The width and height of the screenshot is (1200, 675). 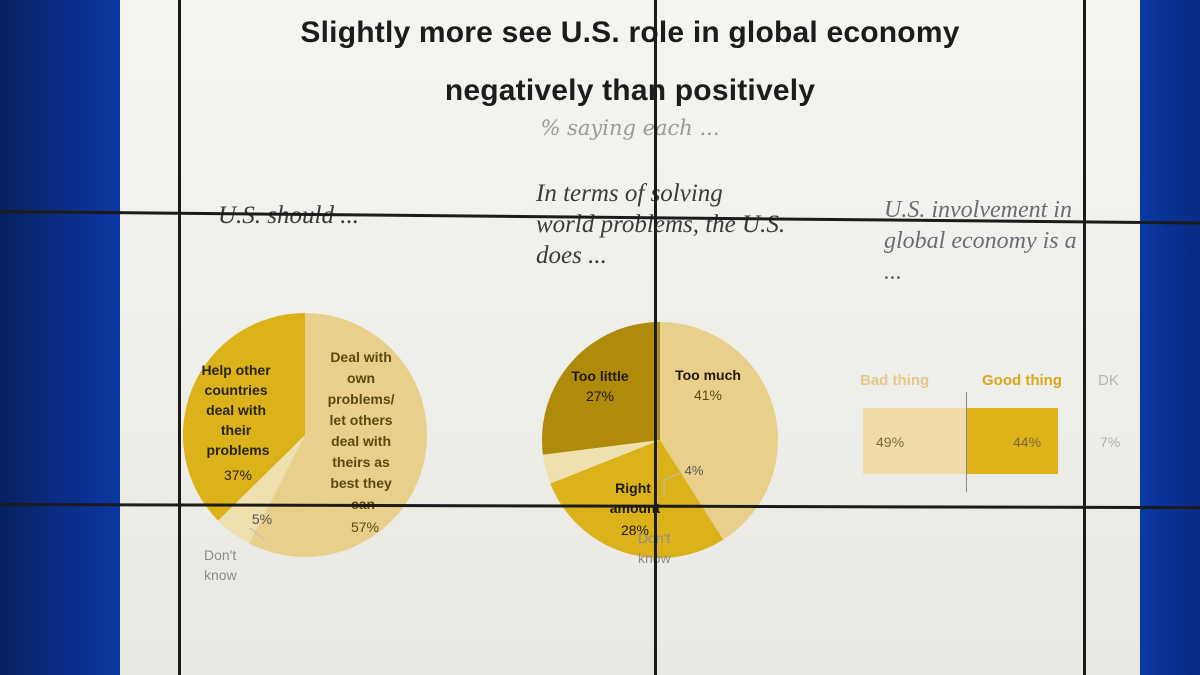 What do you see at coordinates (601, 462) in the screenshot?
I see `pie2-slice-dont-know` at bounding box center [601, 462].